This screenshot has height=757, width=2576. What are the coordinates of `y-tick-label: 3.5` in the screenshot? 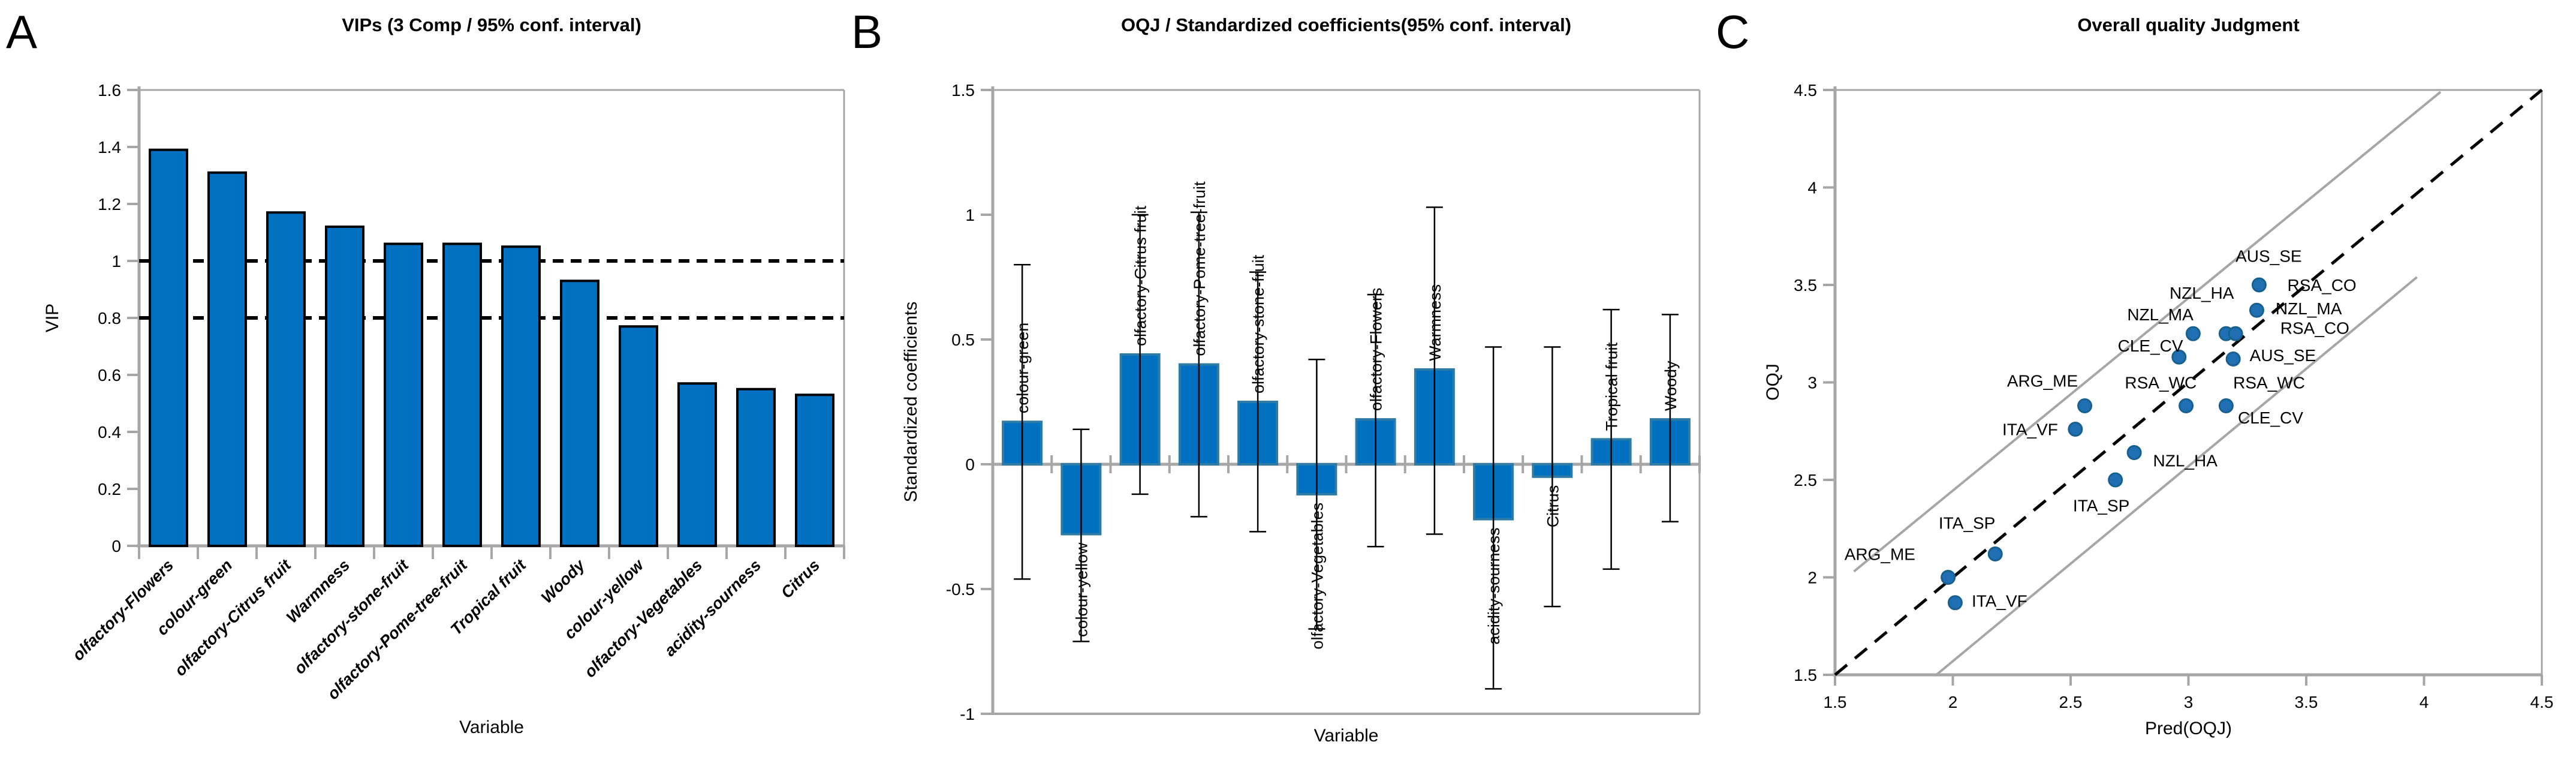 It's located at (1806, 285).